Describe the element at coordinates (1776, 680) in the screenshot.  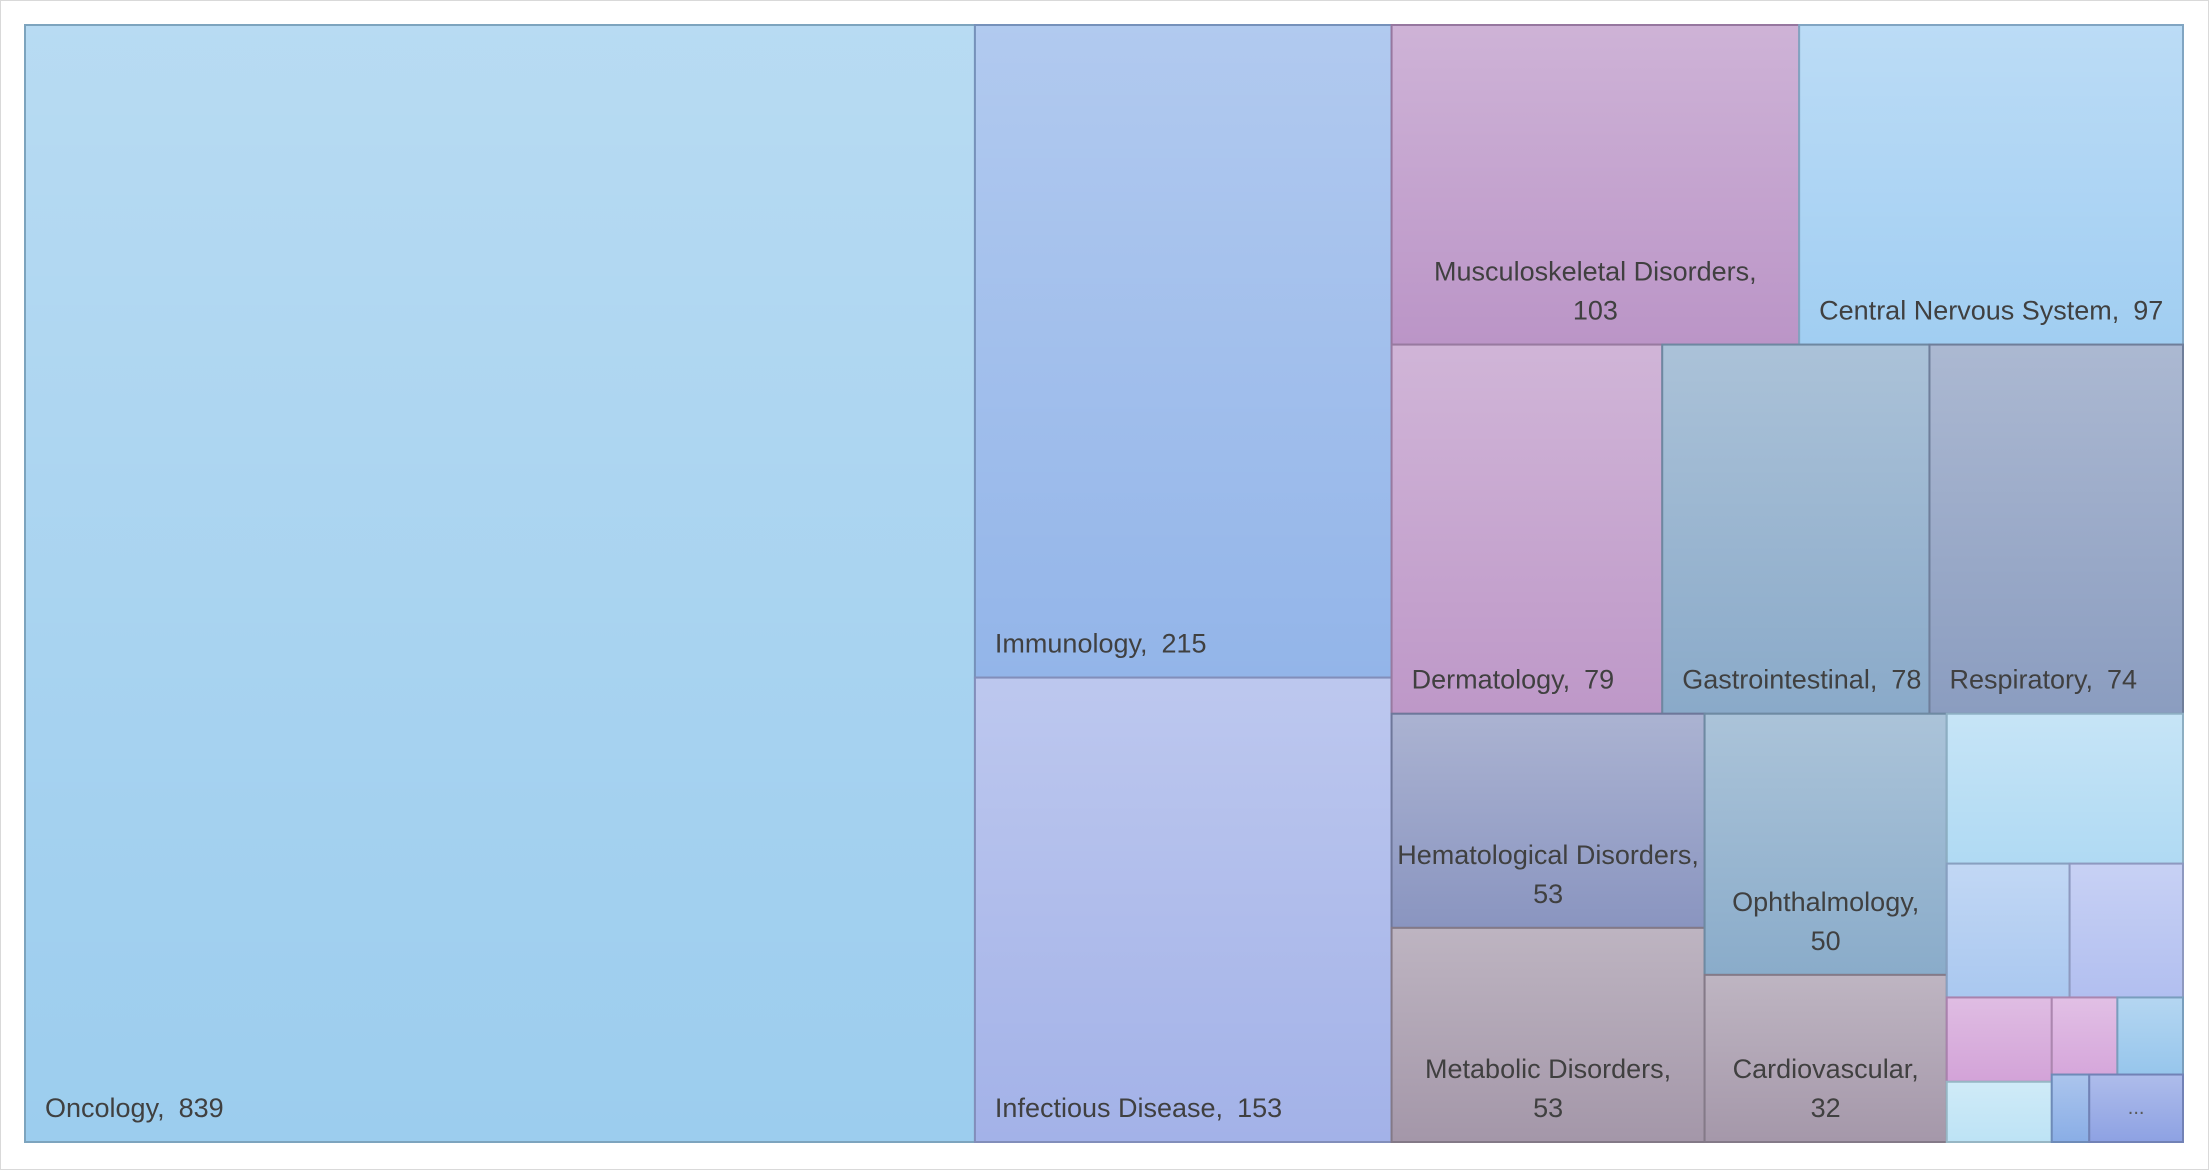
I see `label-name: Gastrointestinal` at that location.